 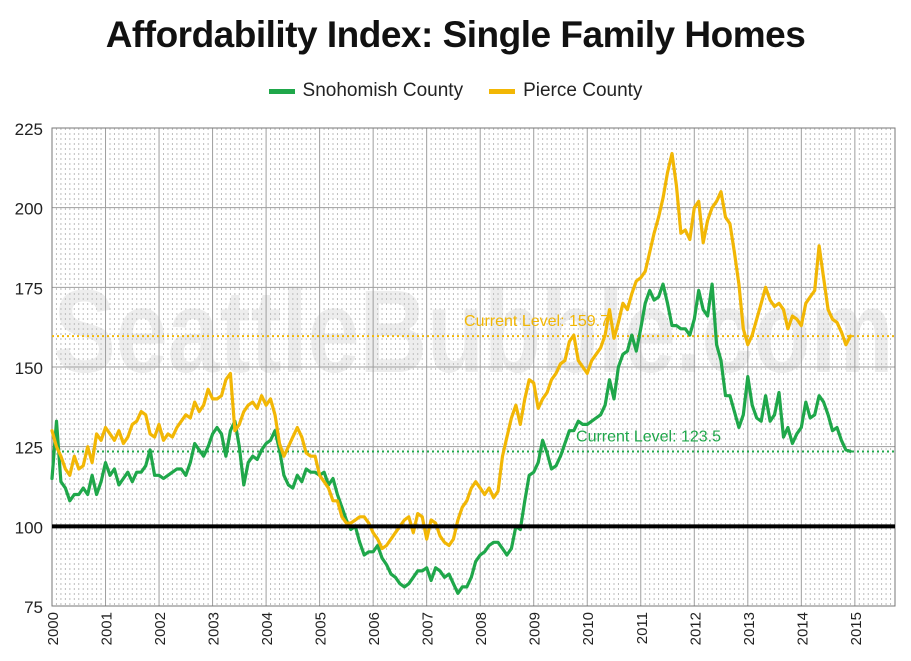 I want to click on x-tick-label: 2002, so click(x=160, y=628).